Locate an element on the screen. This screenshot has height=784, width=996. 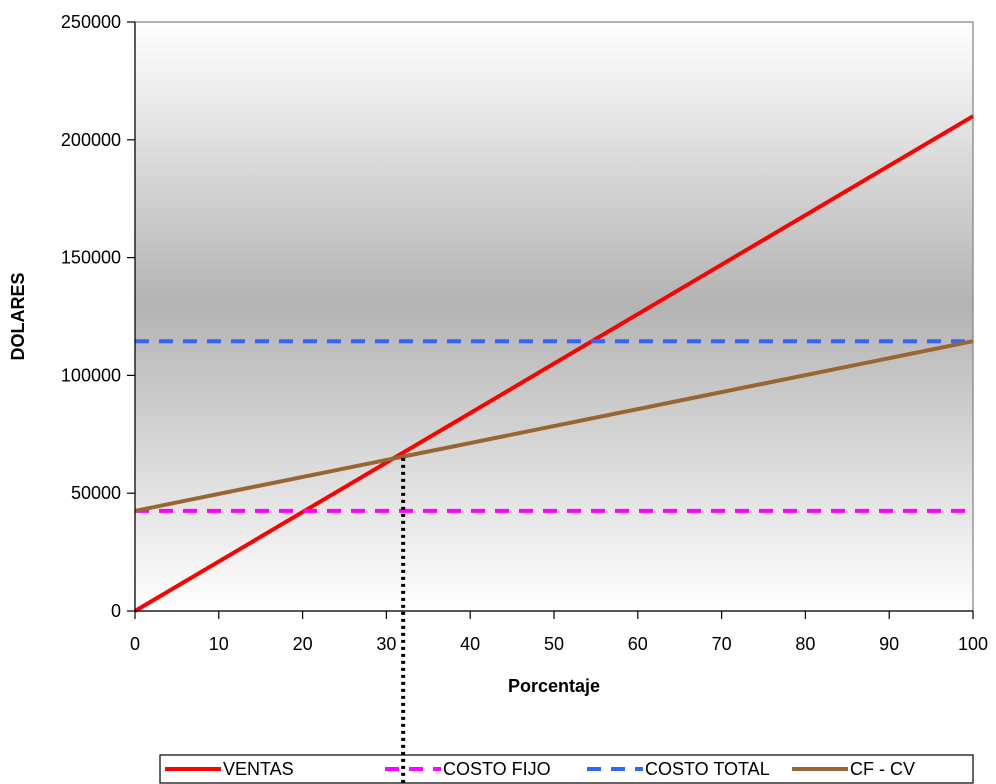
legend-label: COSTO FIJO is located at coordinates (497, 769).